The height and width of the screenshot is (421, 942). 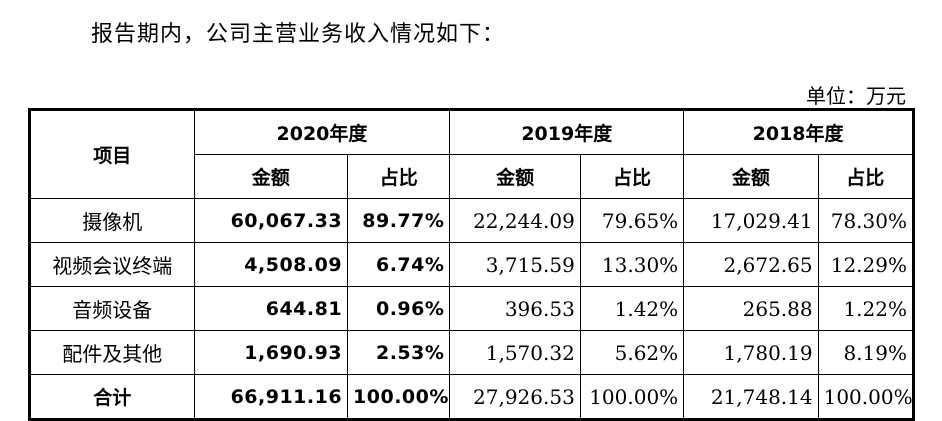 I want to click on cell-ratio-2020: 0.96%, so click(x=399, y=308).